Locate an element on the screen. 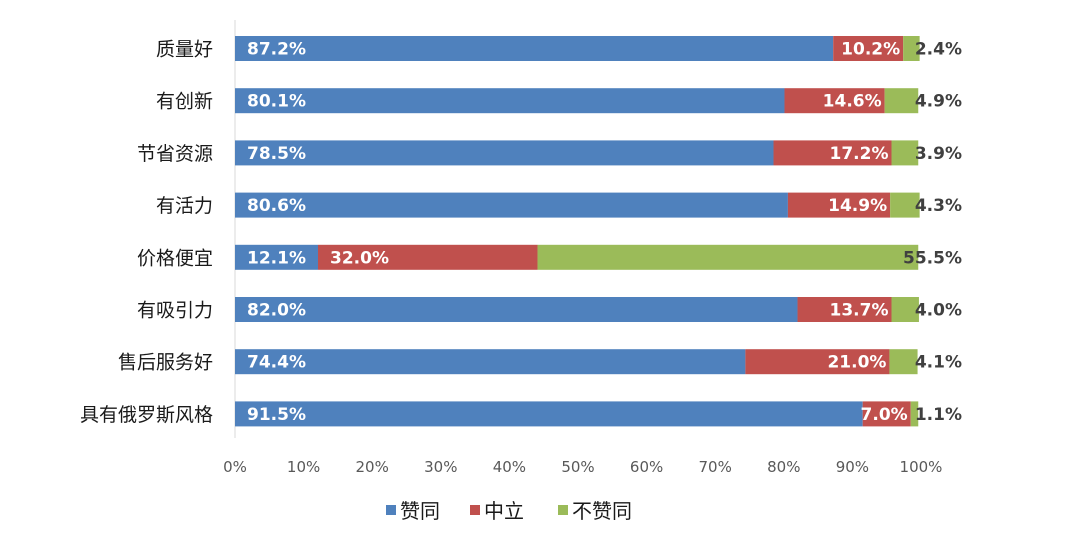 This screenshot has height=552, width=1080. category-label: 价格便宜 is located at coordinates (175, 258).